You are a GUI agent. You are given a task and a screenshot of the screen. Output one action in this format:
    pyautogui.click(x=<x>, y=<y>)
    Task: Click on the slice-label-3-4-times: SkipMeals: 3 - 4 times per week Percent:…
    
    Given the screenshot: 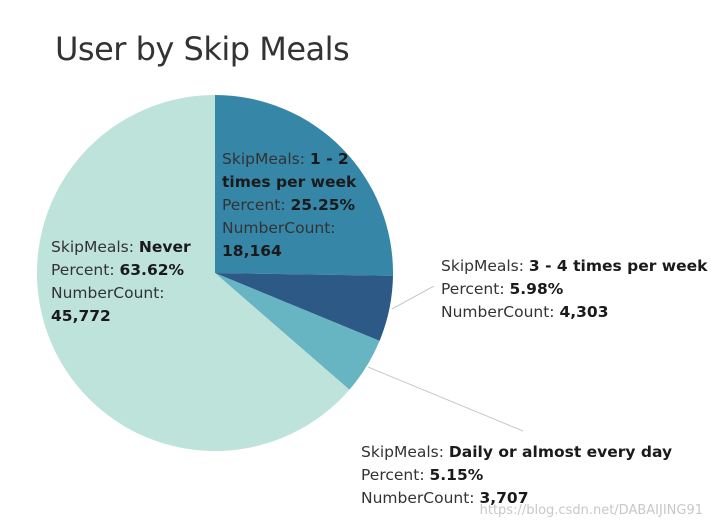 What is the action you would take?
    pyautogui.click(x=574, y=289)
    